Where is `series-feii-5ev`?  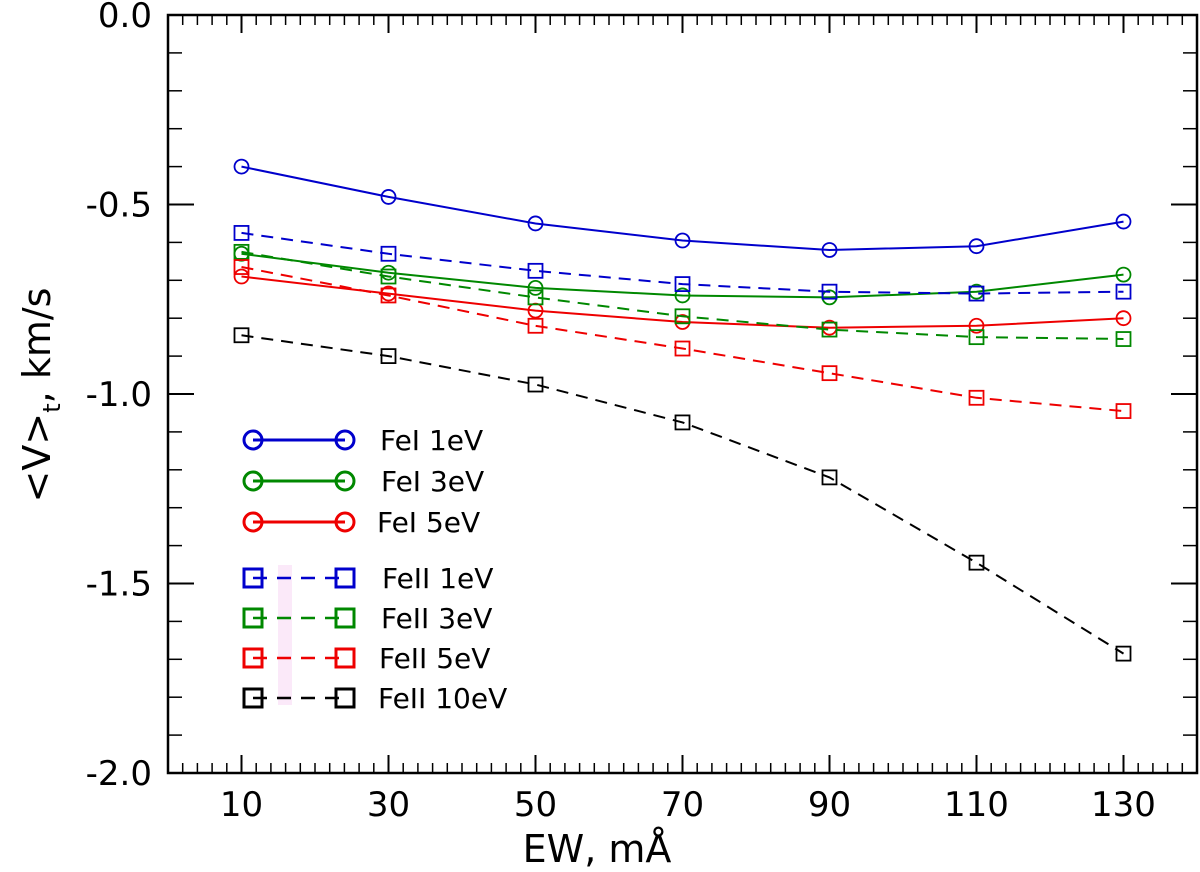 series-feii-5ev is located at coordinates (682, 339).